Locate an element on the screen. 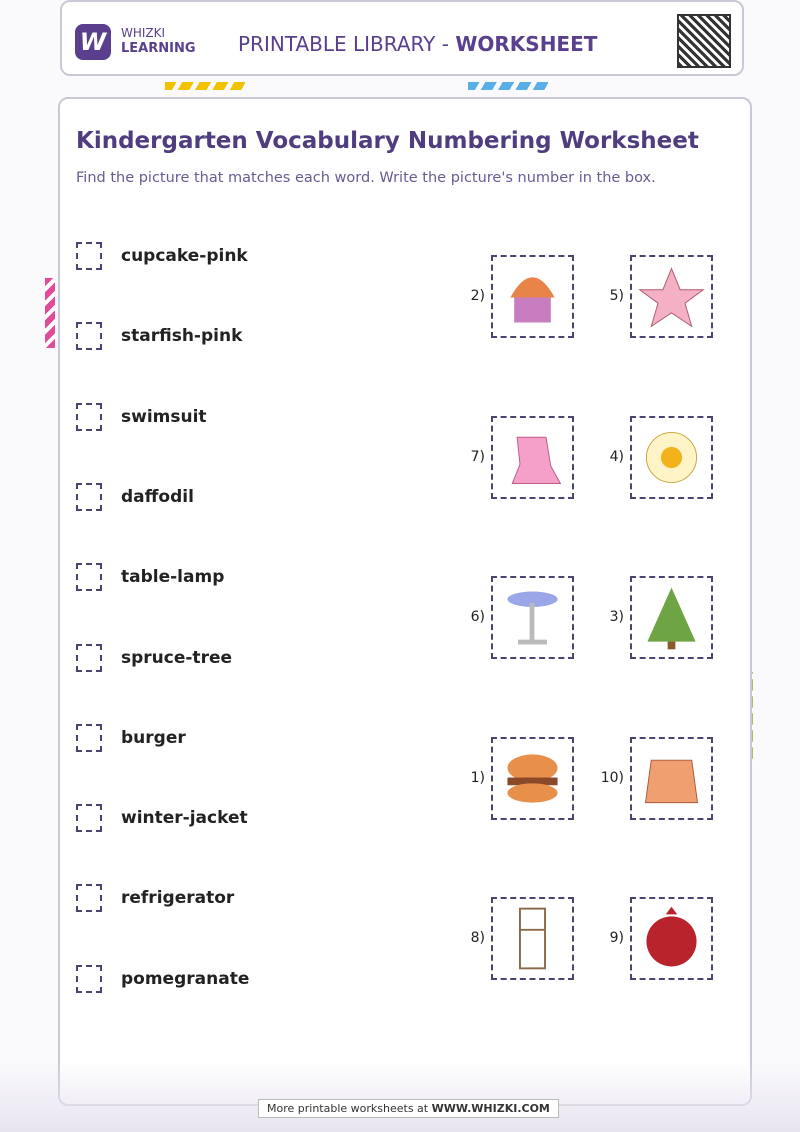 The image size is (800, 1132). picture-number: 10) is located at coordinates (612, 777).